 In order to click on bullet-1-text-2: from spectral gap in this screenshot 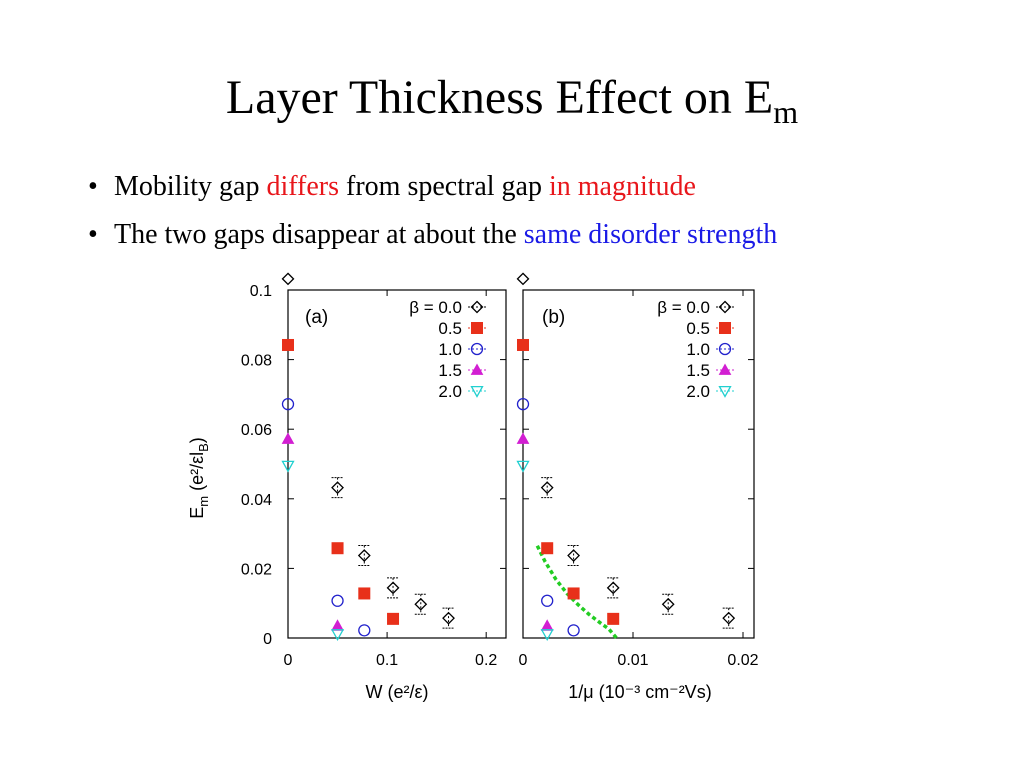, I will do `click(444, 186)`.